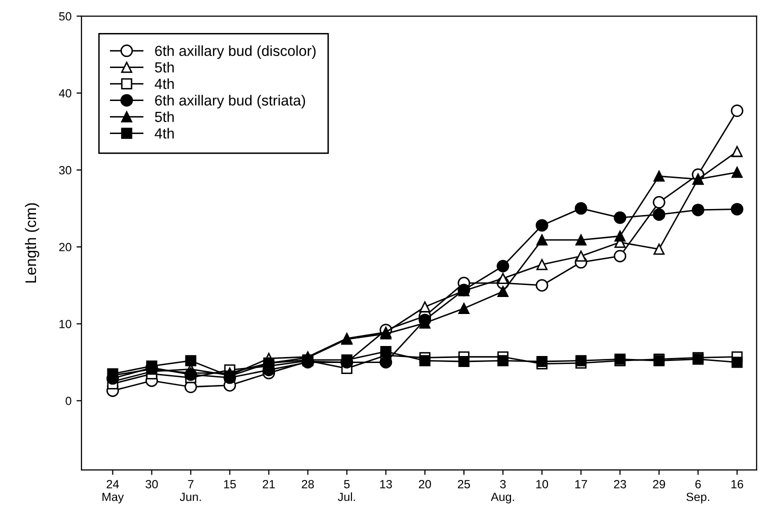 The height and width of the screenshot is (521, 776). Describe the element at coordinates (66, 324) in the screenshot. I see `y-tick-label: 10` at that location.